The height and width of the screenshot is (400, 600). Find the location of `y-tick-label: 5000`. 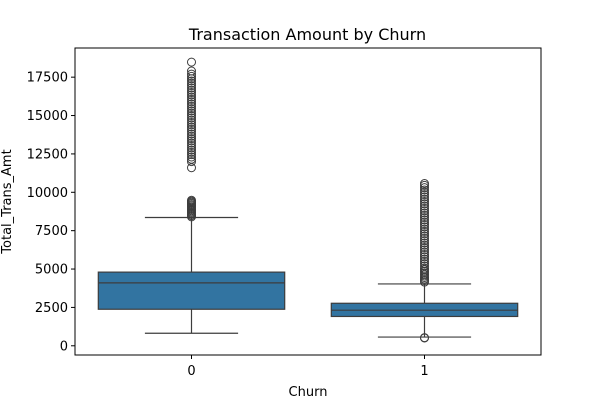

y-tick-label: 5000 is located at coordinates (51, 270).